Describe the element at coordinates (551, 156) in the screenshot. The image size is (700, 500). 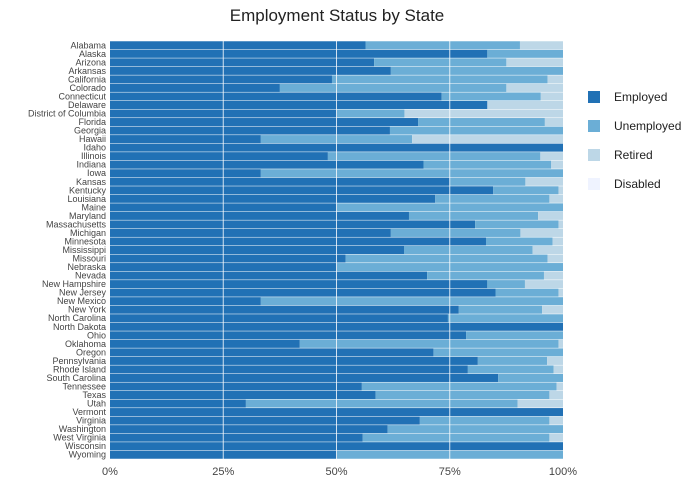
I see `bar-retired-illinois` at that location.